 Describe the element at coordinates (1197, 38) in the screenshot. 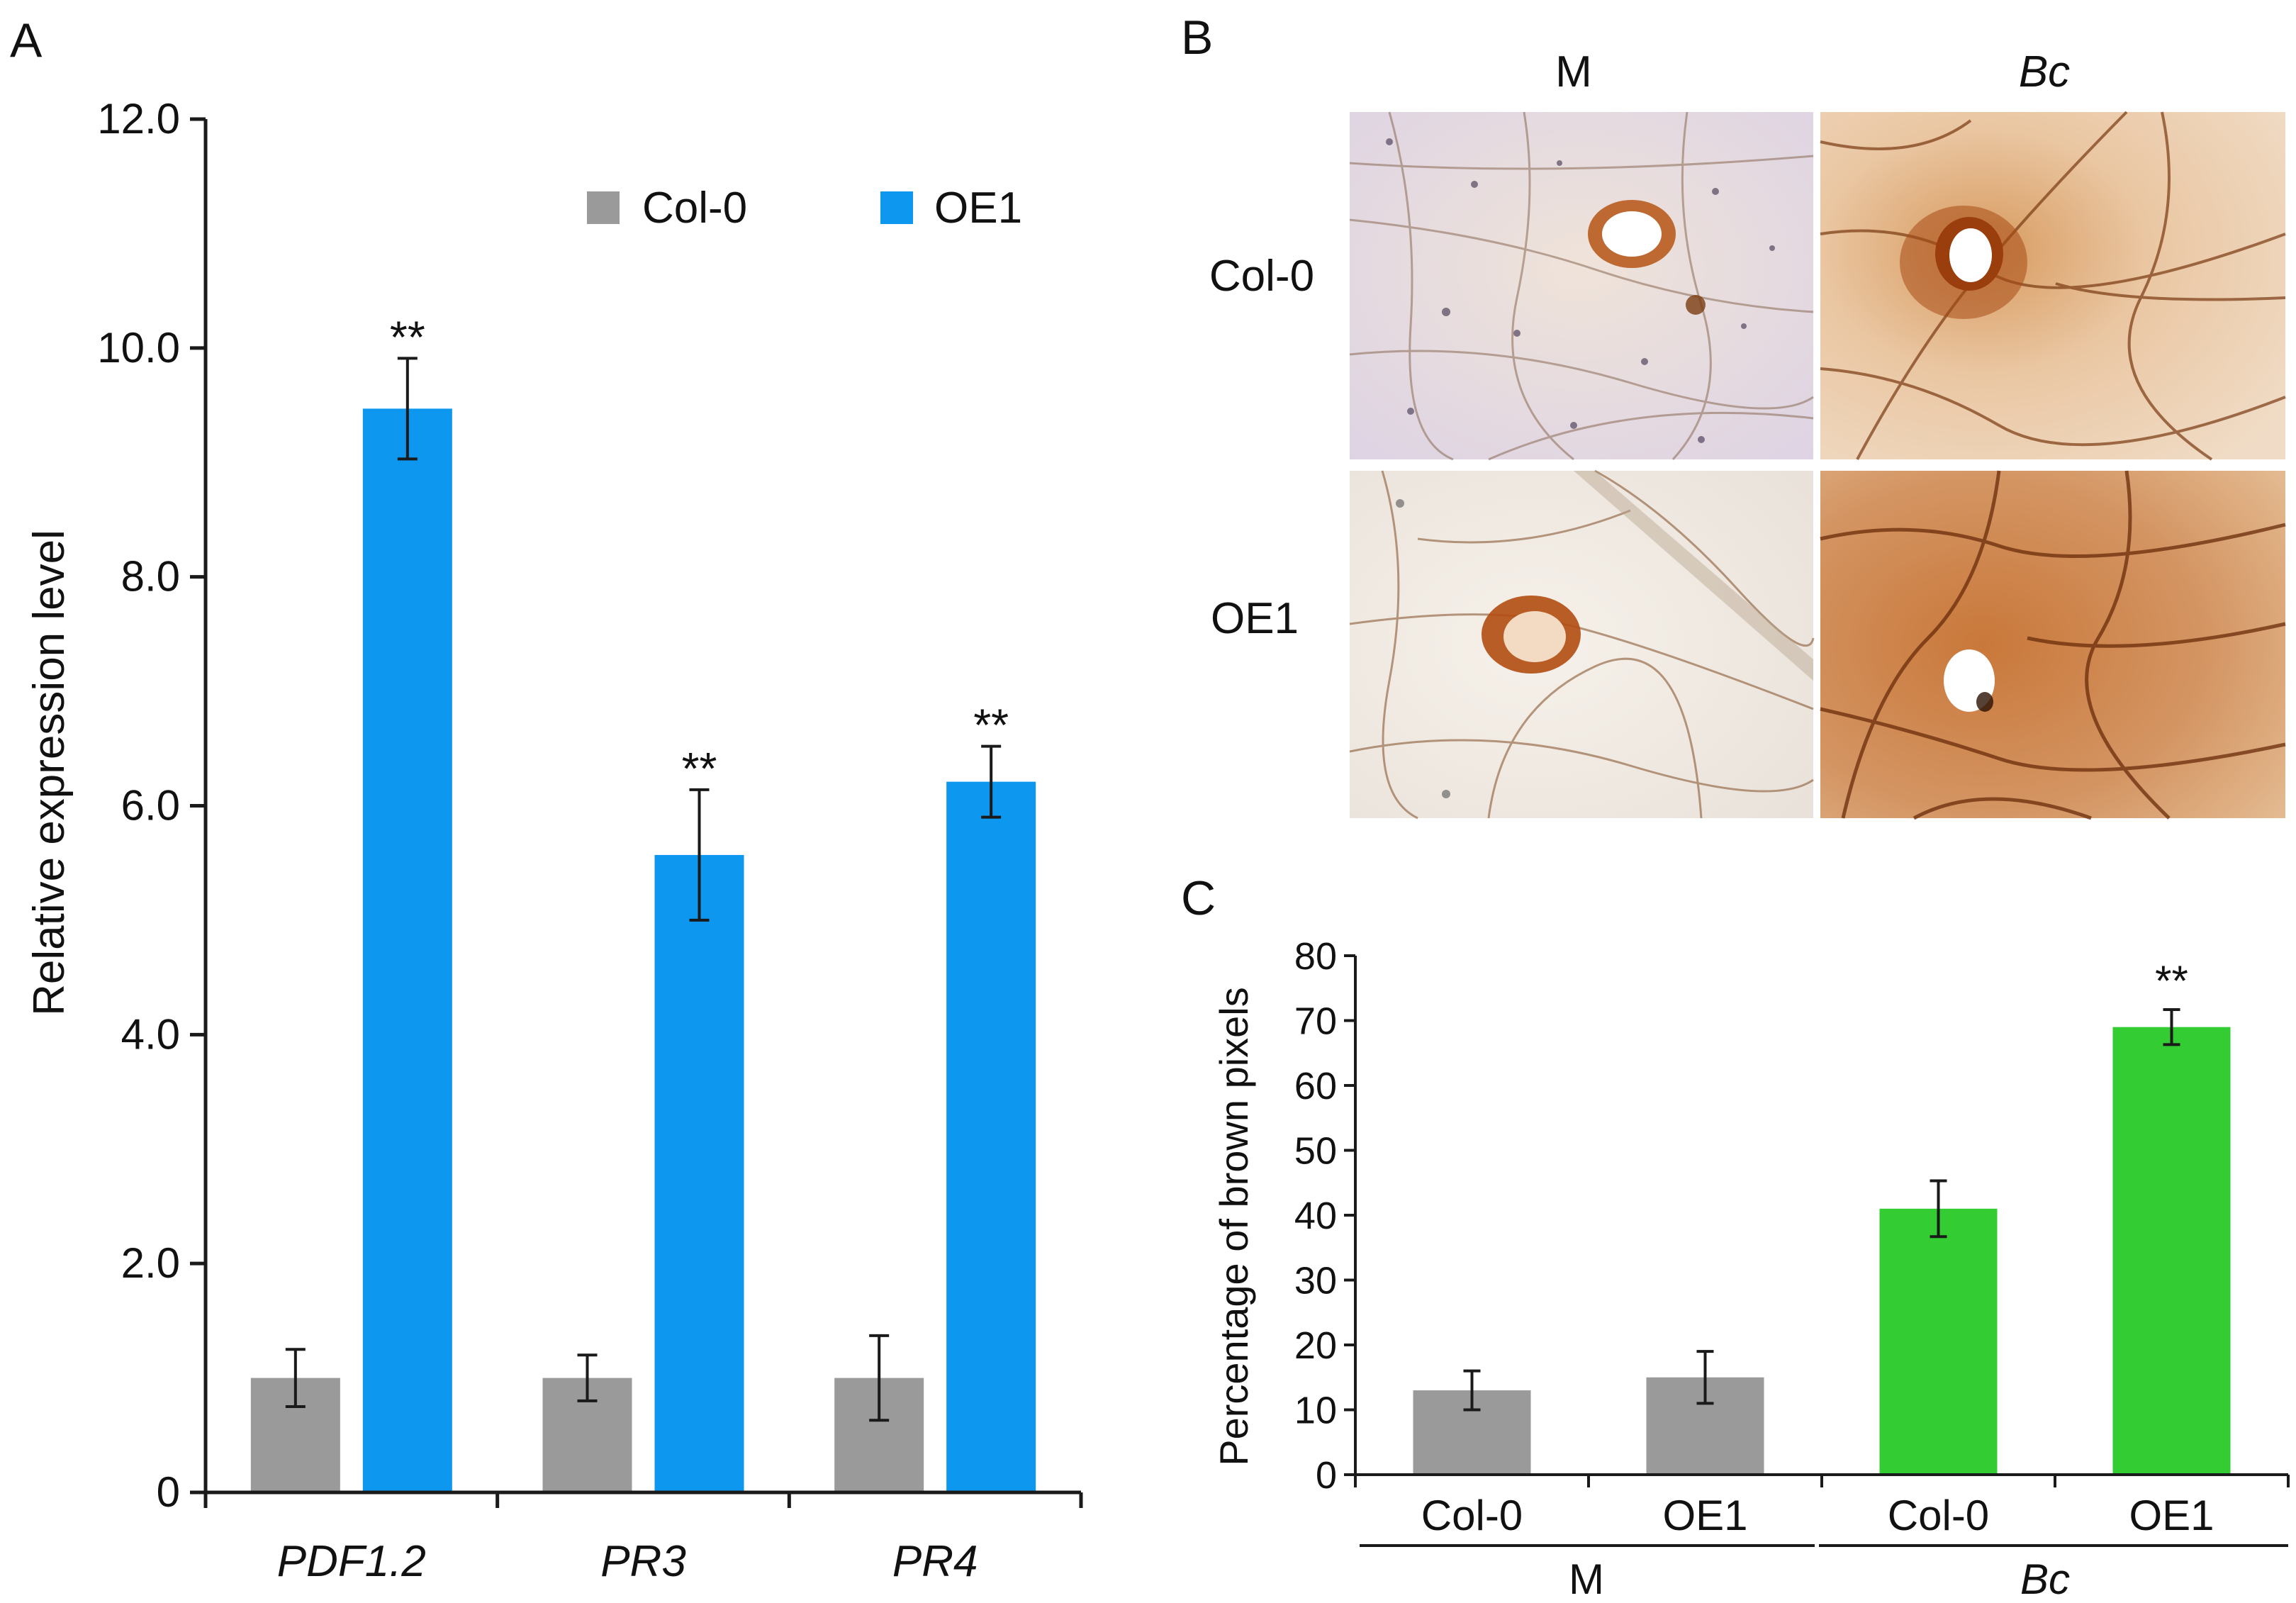

I see `panel-b-label: B` at that location.